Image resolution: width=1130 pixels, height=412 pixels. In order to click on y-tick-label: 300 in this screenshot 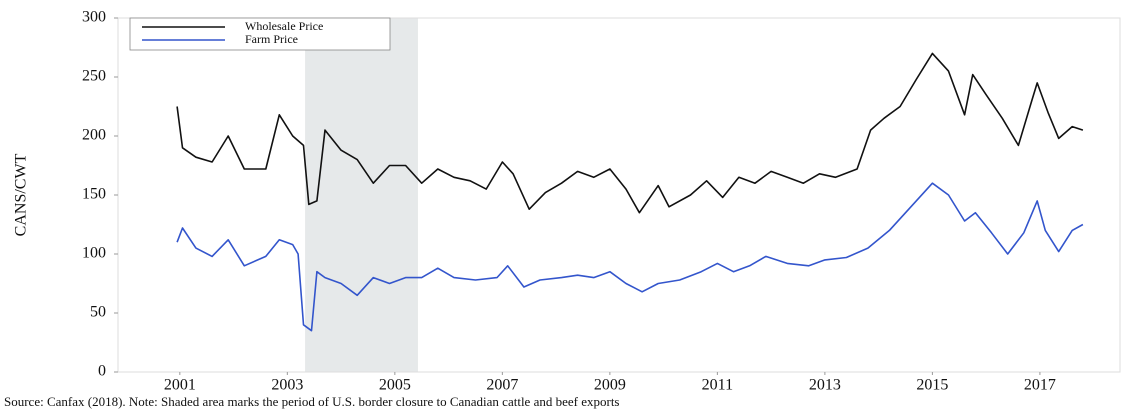, I will do `click(94, 17)`.